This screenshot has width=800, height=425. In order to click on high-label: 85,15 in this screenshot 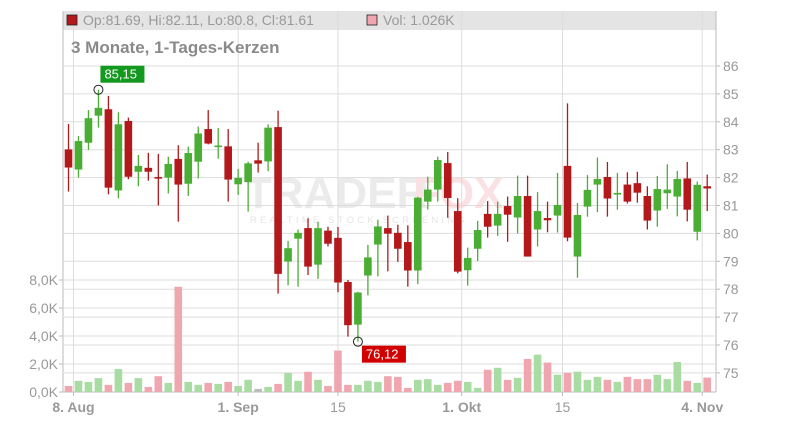, I will do `click(120, 74)`.